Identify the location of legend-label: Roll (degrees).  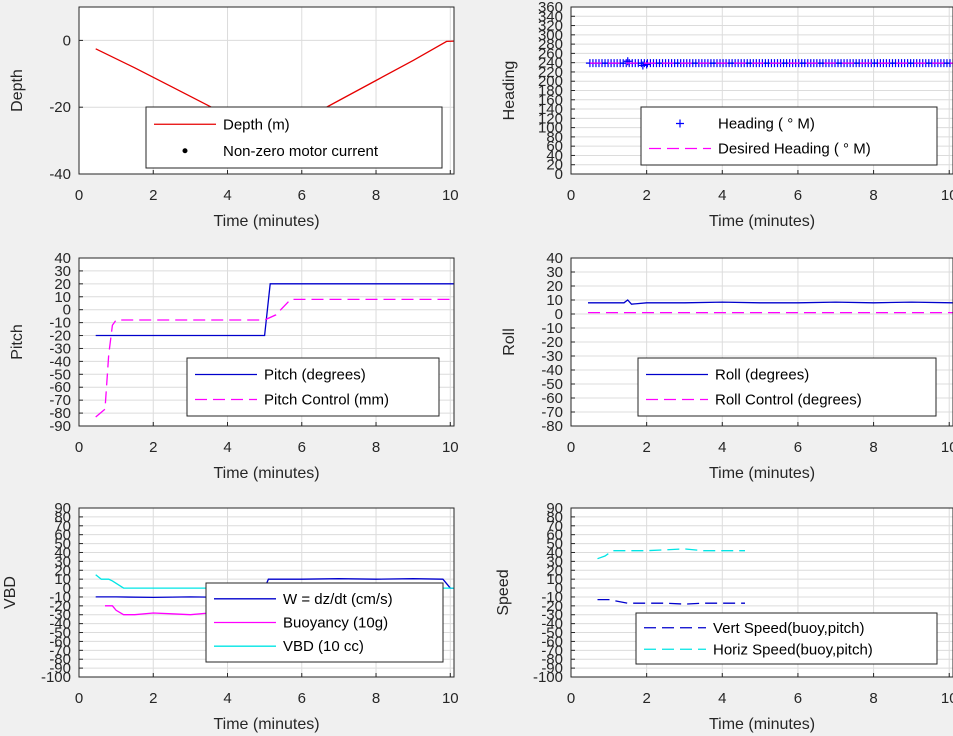
(762, 375).